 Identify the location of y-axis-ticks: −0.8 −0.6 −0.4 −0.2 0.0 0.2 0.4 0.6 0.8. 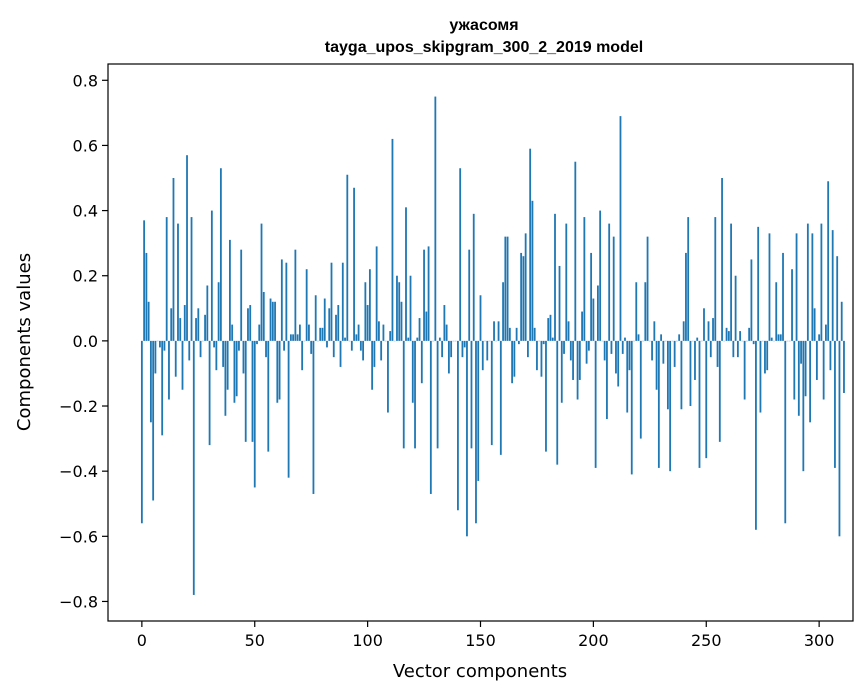
(83, 341).